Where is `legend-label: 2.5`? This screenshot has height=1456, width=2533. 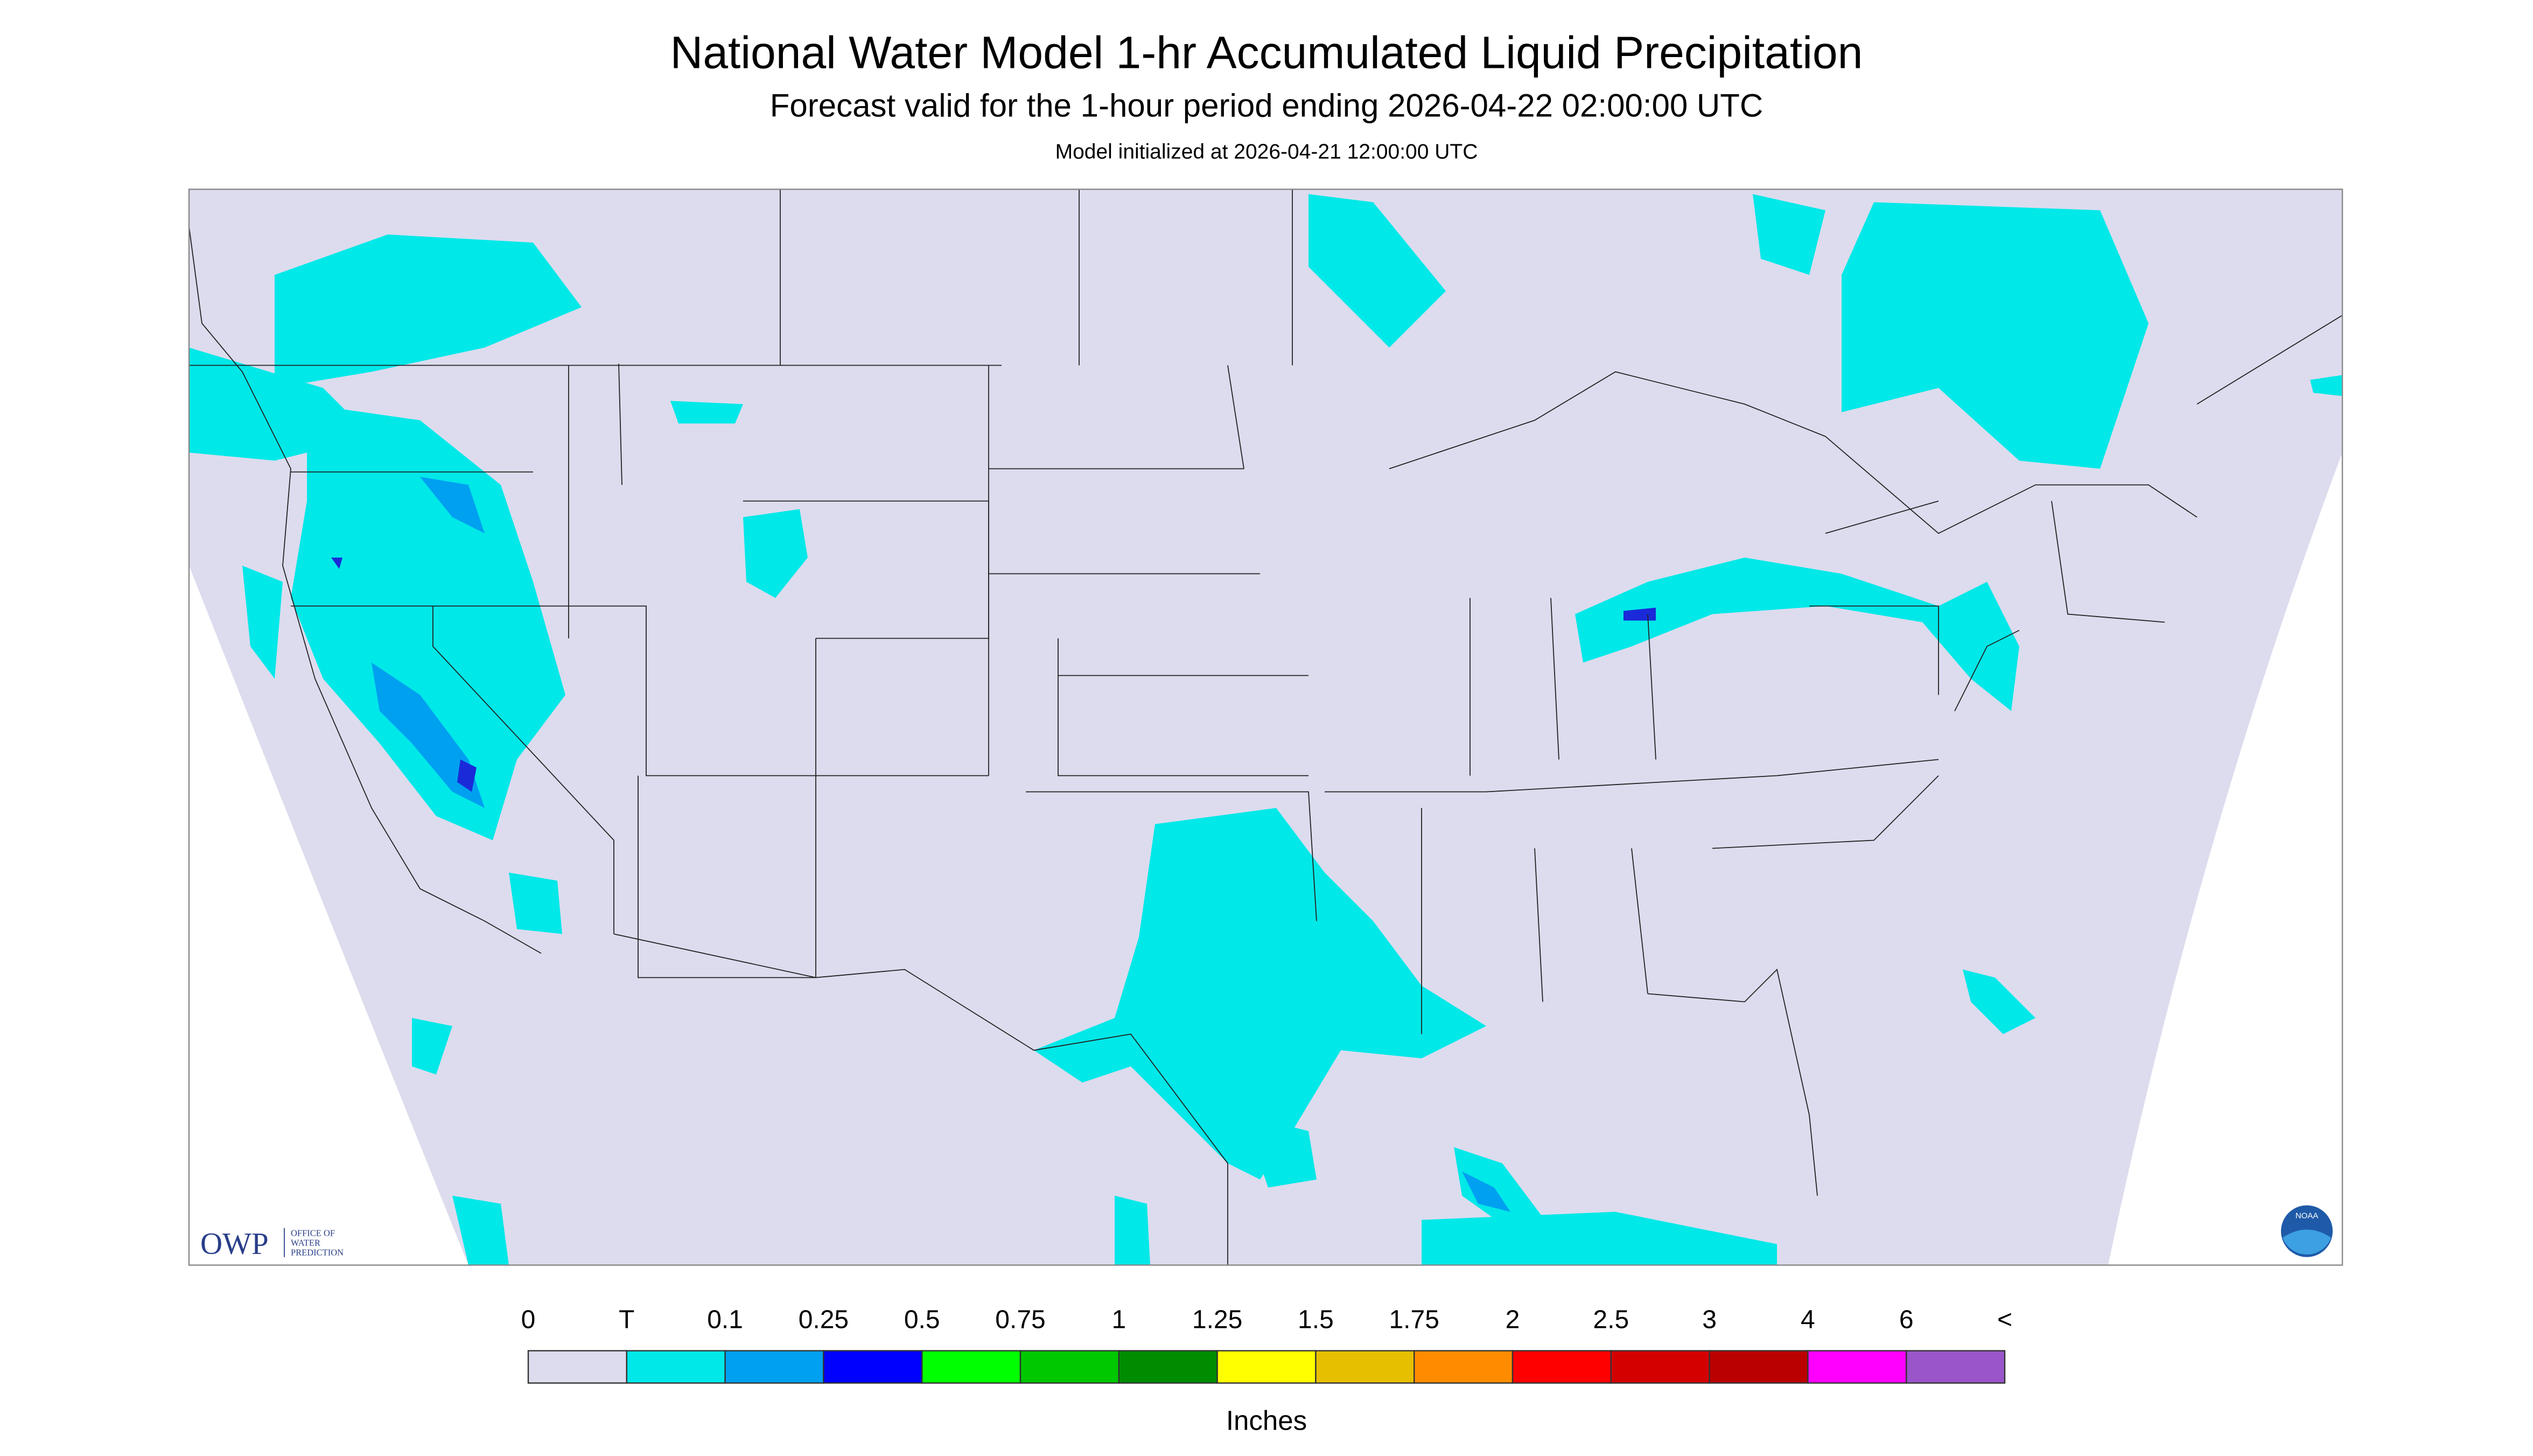 legend-label: 2.5 is located at coordinates (1611, 1320).